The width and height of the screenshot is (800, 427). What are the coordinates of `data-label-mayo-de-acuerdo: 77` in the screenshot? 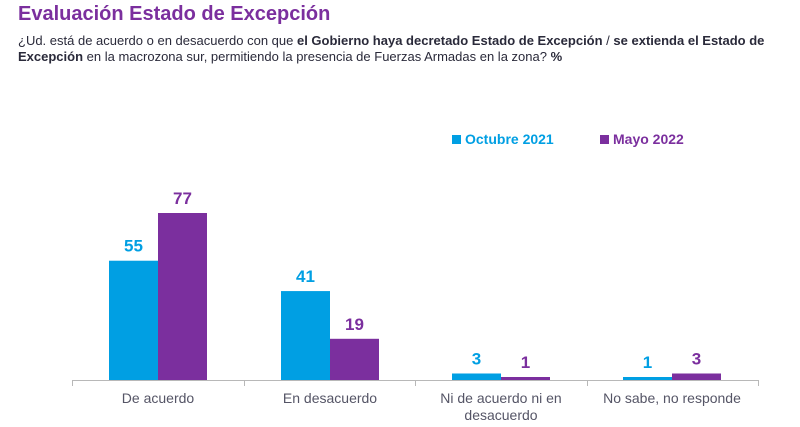 It's located at (182, 198).